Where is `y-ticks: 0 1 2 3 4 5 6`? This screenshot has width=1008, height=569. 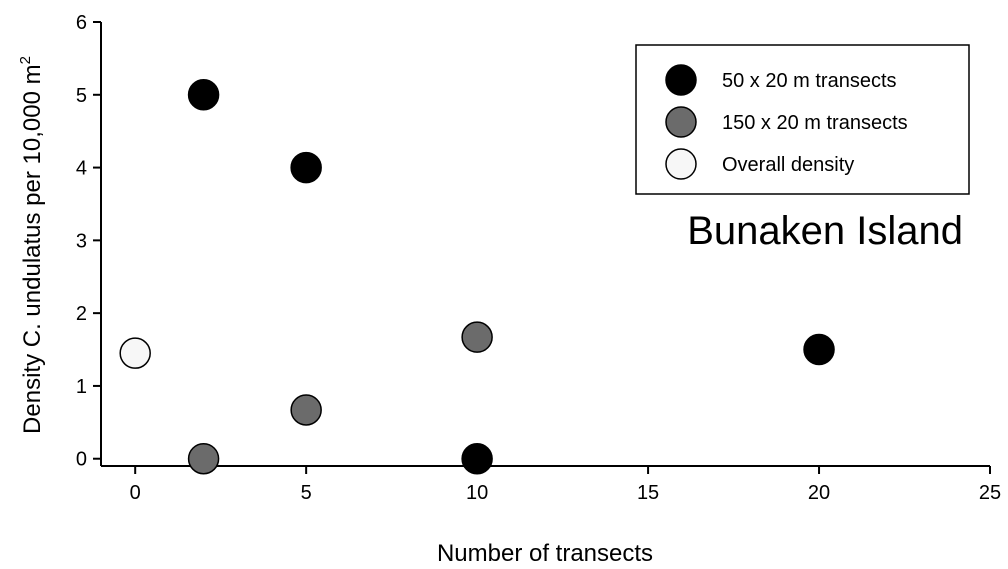 y-ticks: 0 1 2 3 4 5 6 is located at coordinates (88, 241).